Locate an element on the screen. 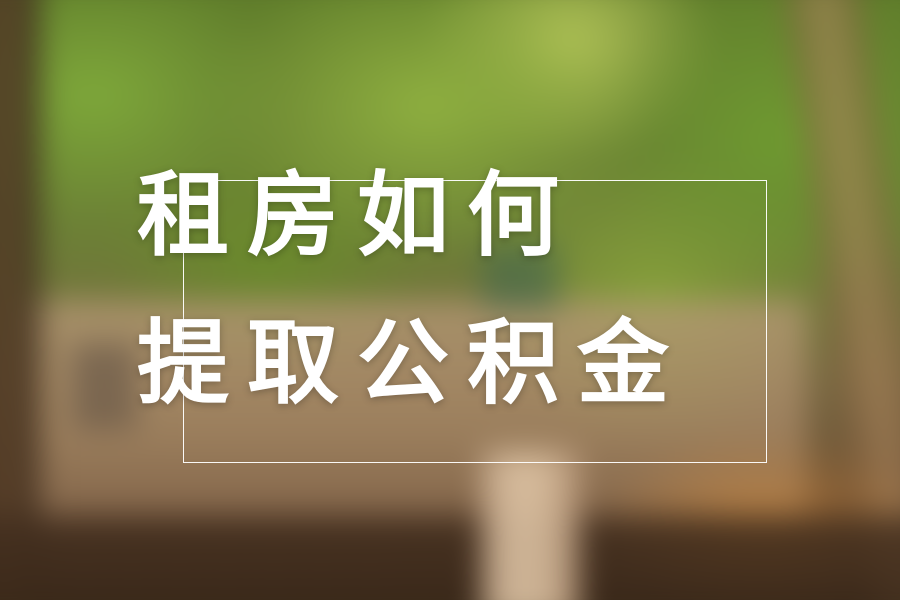  iron-fence is located at coordinates (450, 558).